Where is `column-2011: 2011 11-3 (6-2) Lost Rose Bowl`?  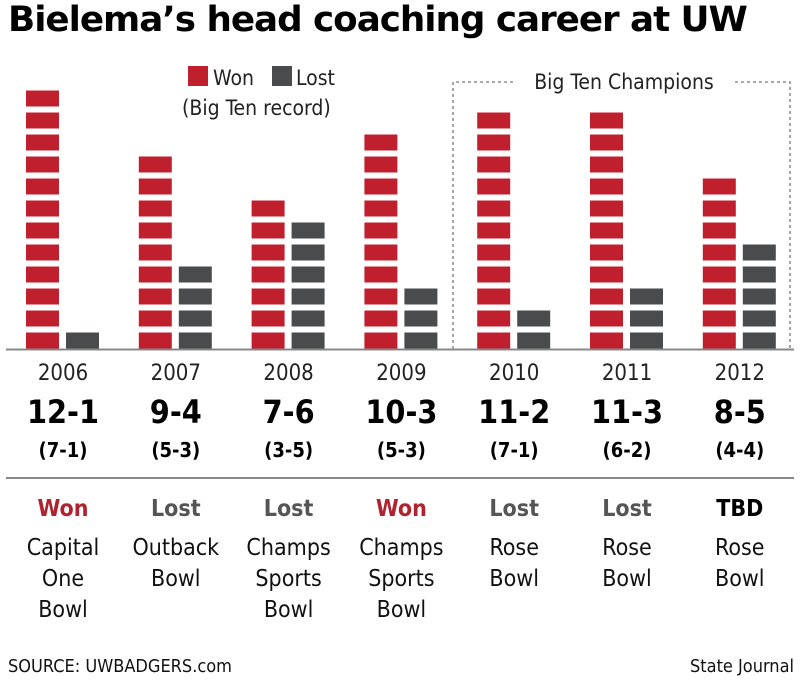
column-2011: 2011 11-3 (6-2) Lost Rose Bowl is located at coordinates (627, 476).